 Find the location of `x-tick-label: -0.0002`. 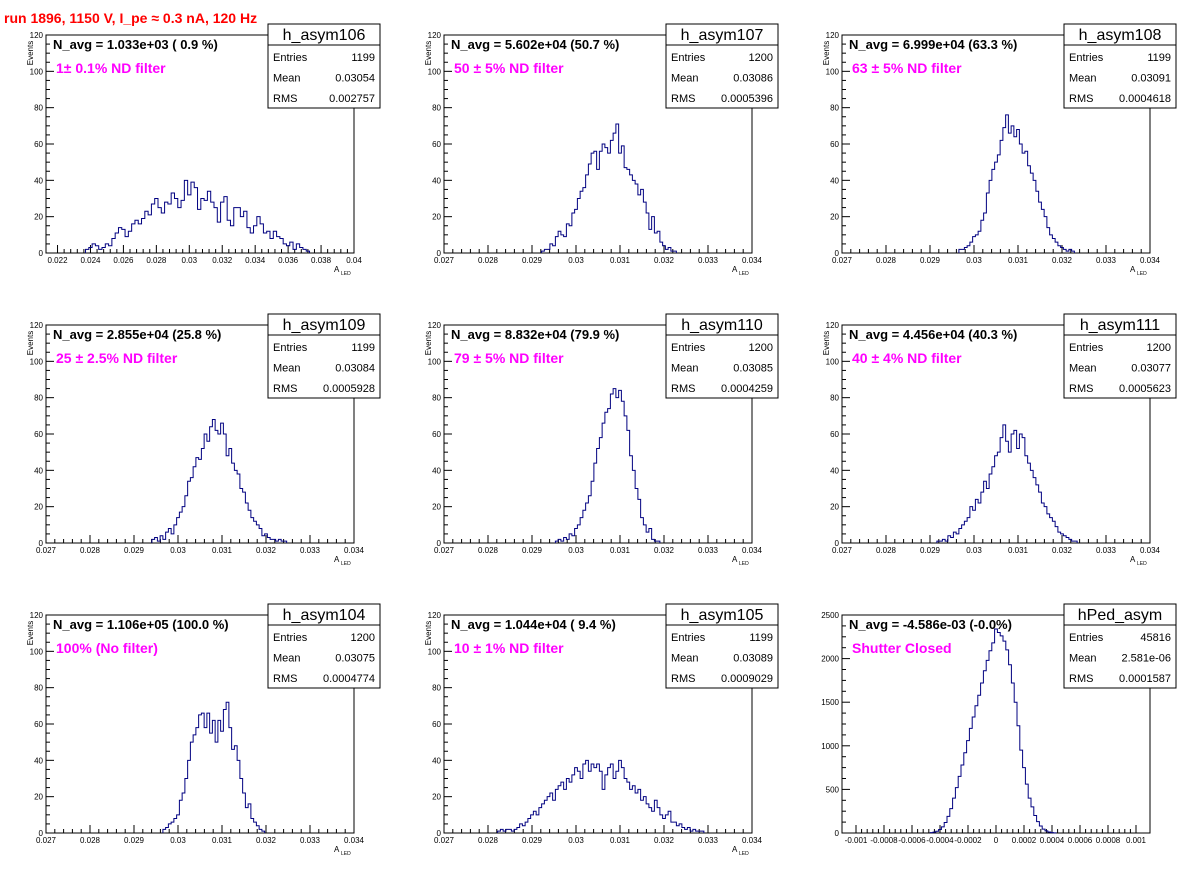

x-tick-label: -0.0002 is located at coordinates (968, 840).